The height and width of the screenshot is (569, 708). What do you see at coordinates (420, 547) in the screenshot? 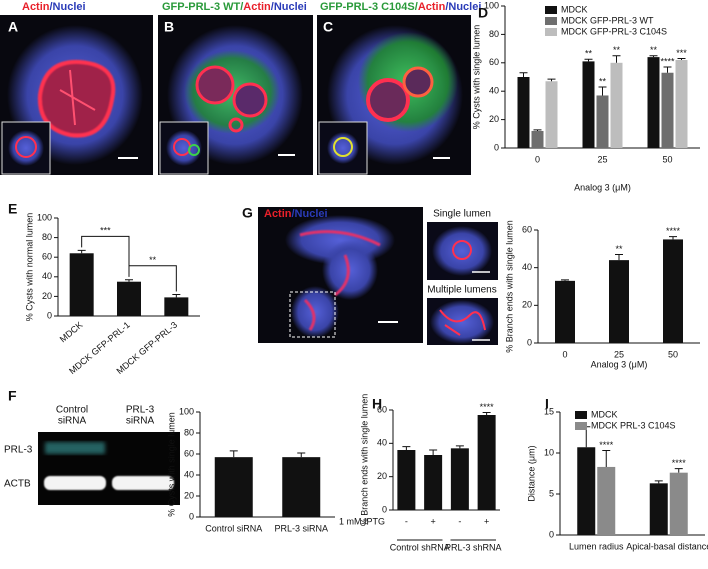
I see `group-label: Control shRNA` at bounding box center [420, 547].